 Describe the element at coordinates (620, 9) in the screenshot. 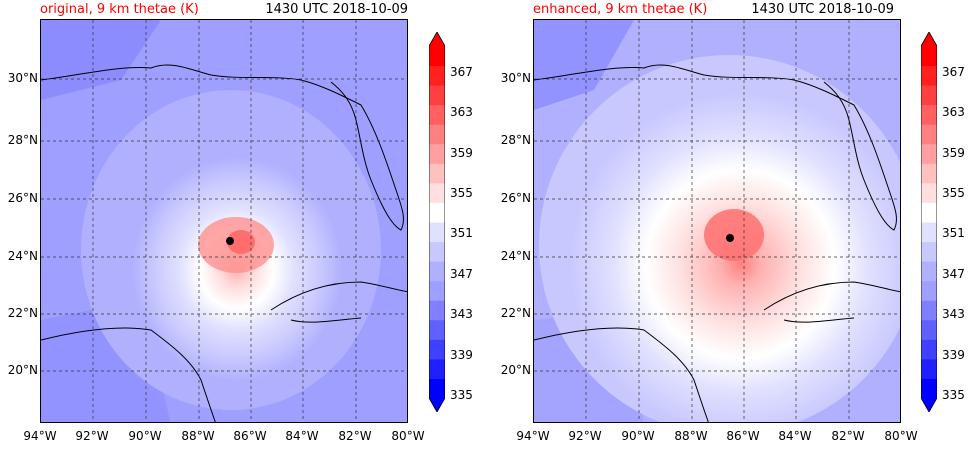

I see `panel-title: enhanced, 9 km thetae (K)` at that location.